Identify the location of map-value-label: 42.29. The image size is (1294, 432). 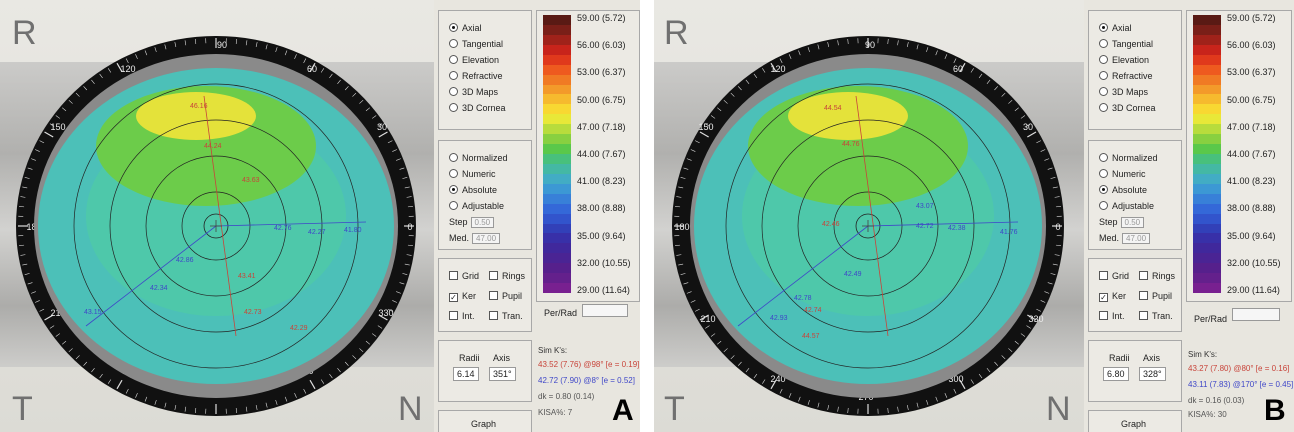
(299, 328).